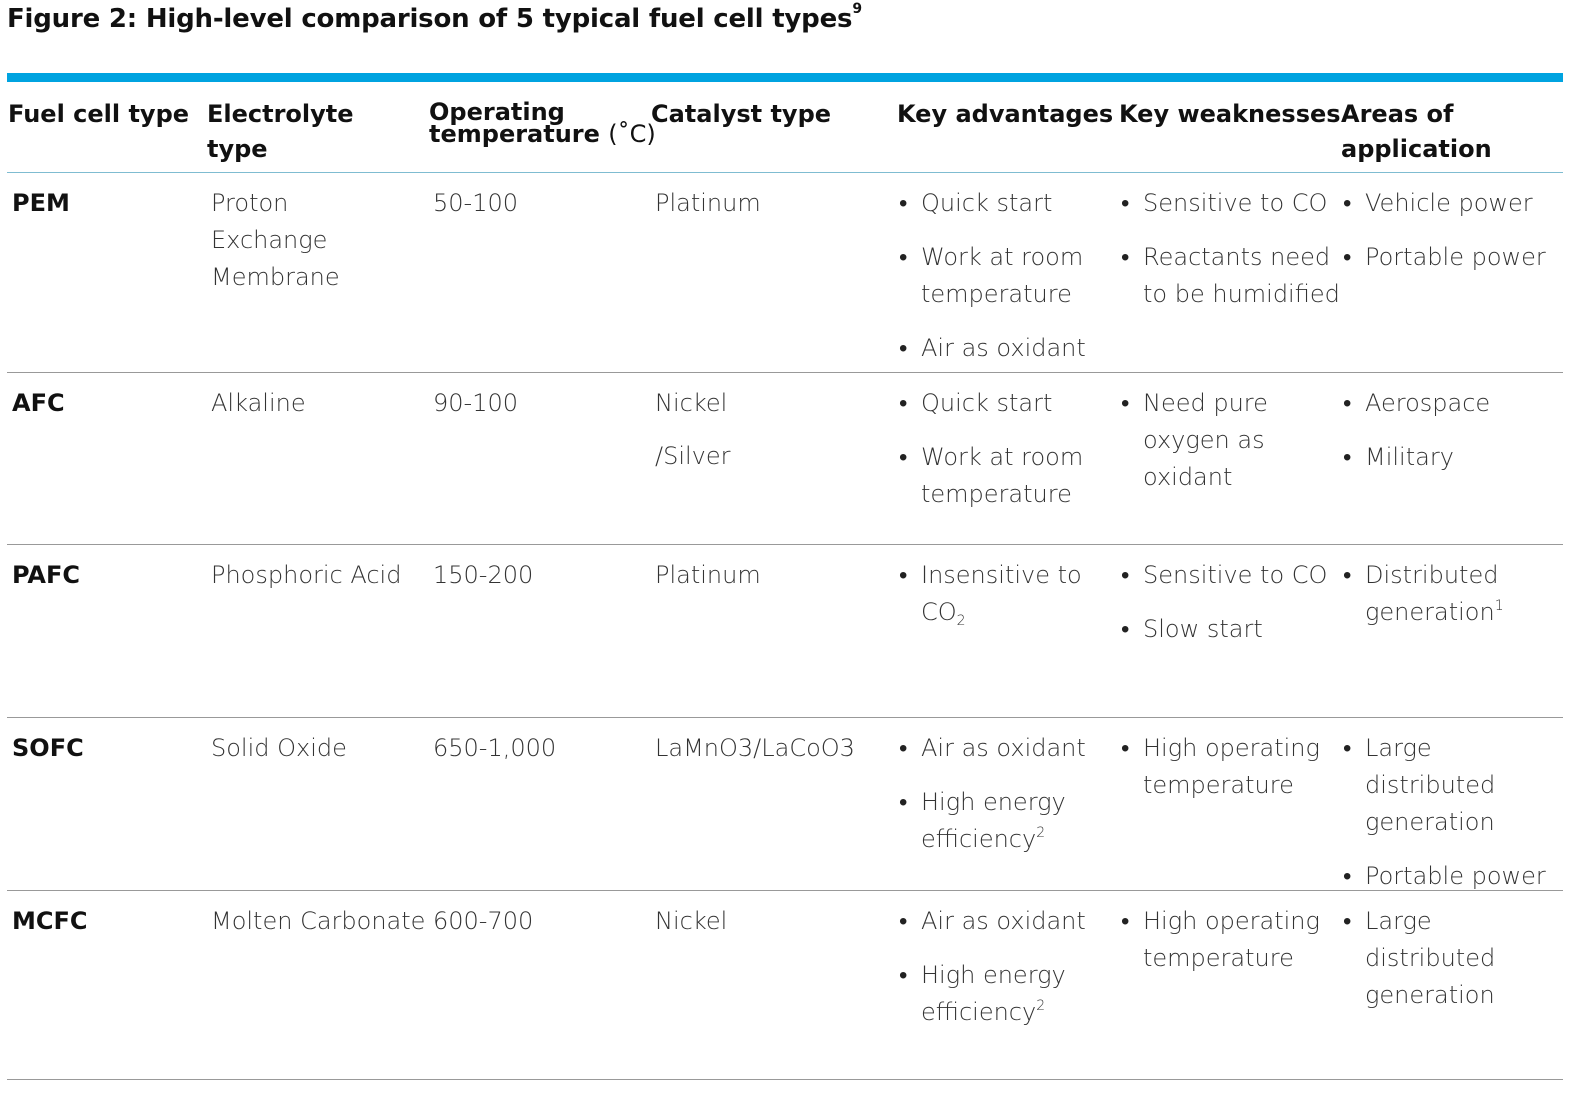  What do you see at coordinates (1193, 440) in the screenshot?
I see `weakness-item: • Need pure oxygen as oxidant` at bounding box center [1193, 440].